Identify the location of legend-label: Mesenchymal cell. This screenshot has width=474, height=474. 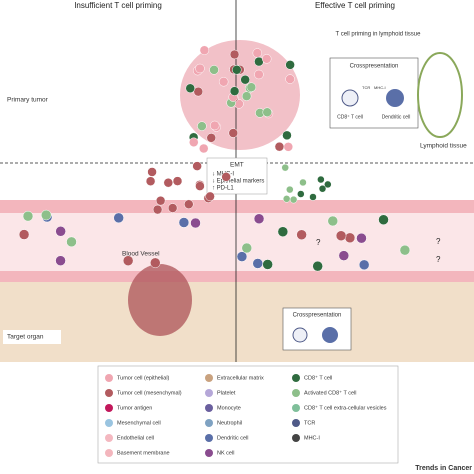
(139, 423).